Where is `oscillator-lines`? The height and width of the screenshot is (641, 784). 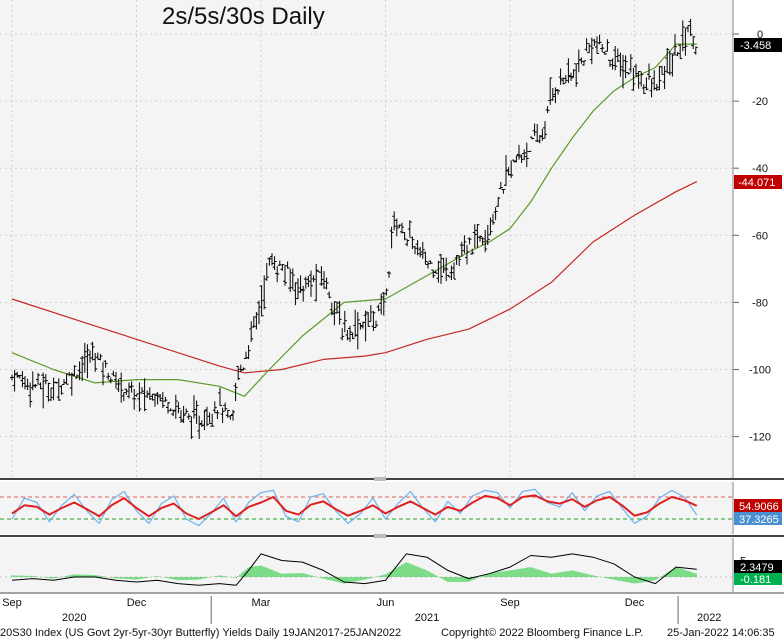 oscillator-lines is located at coordinates (354, 507).